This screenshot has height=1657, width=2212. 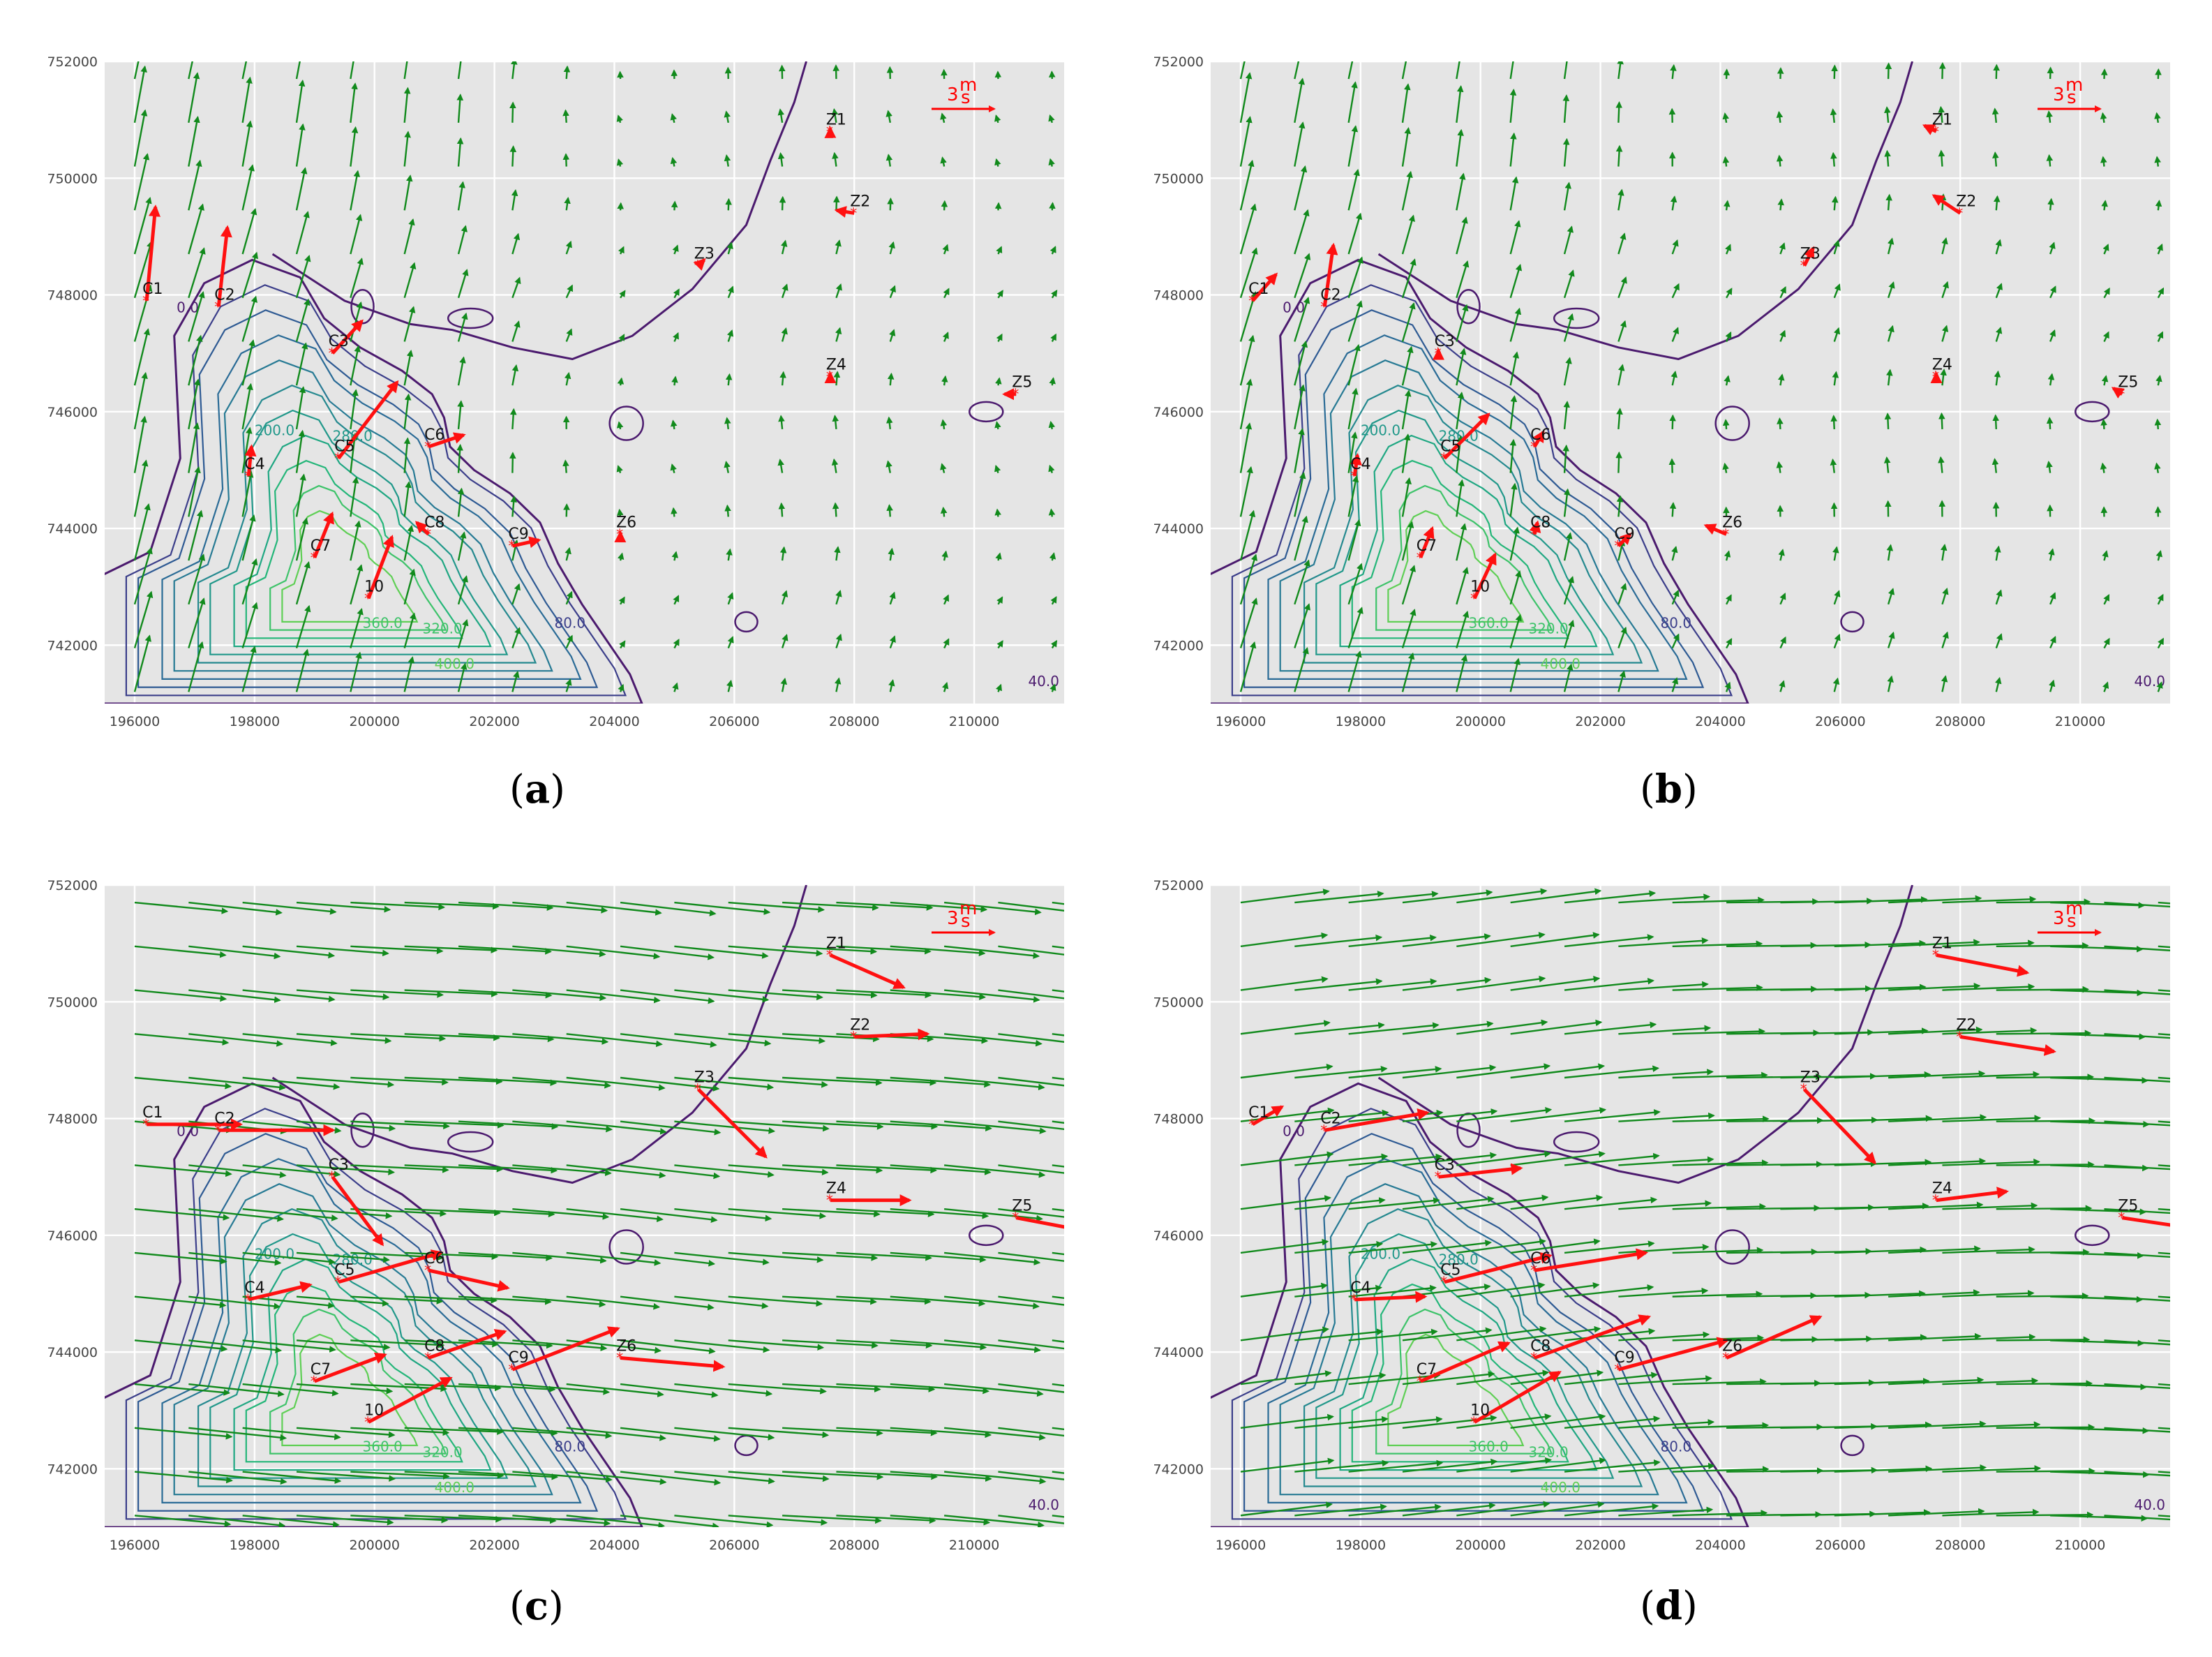 I want to click on caption-close-c: ), so click(x=556, y=1606).